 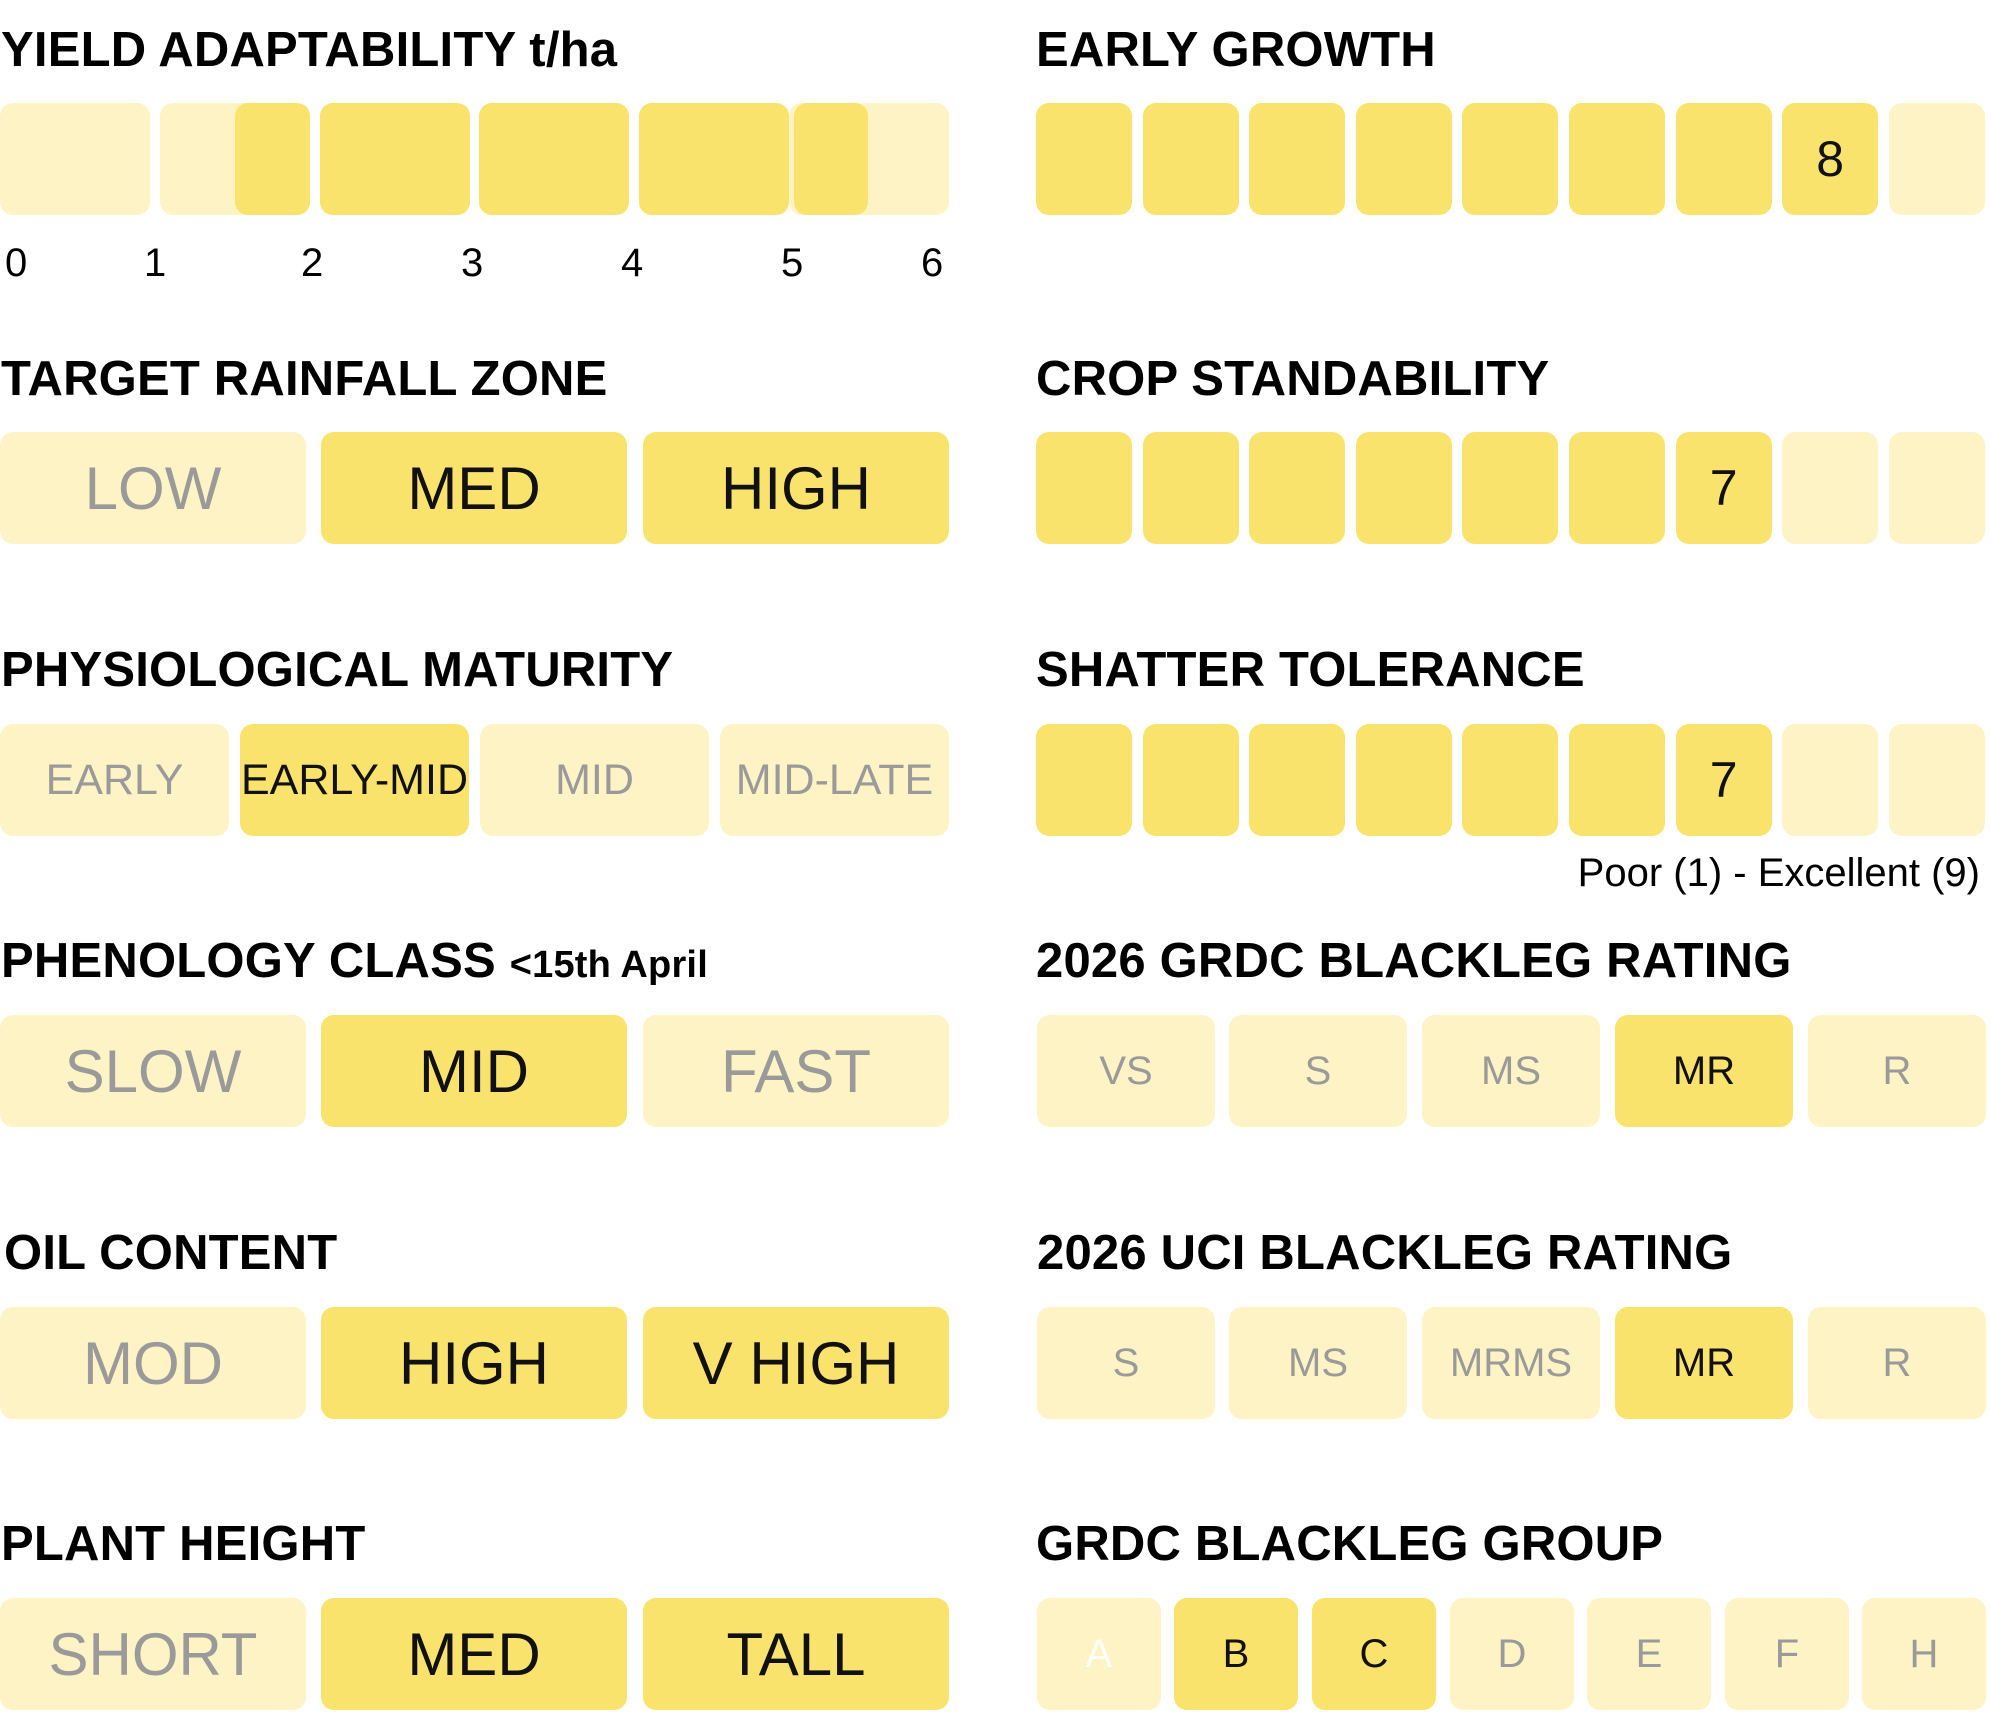 What do you see at coordinates (1778, 873) in the screenshot?
I see `shatter-scale-note: Poor (1) - Excellent (9)` at bounding box center [1778, 873].